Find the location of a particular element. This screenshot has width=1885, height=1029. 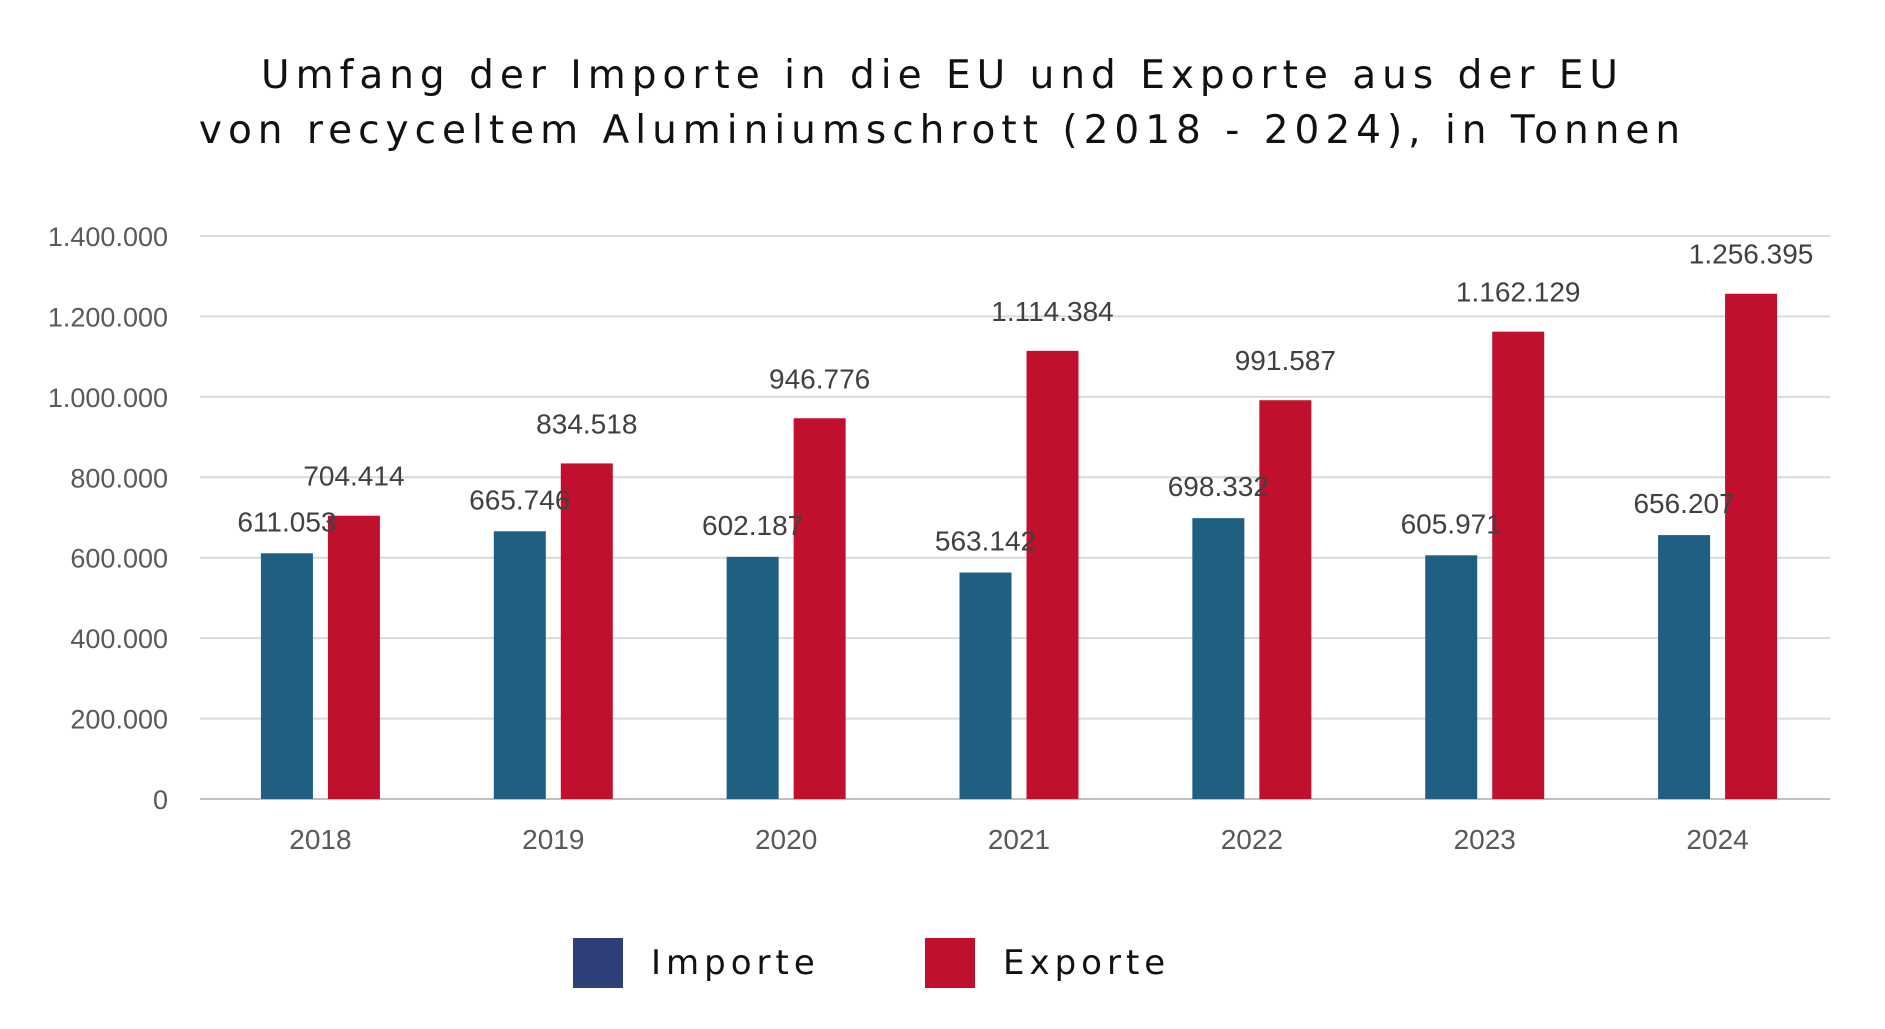

legend-item-importe: Importe is located at coordinates (696, 963).